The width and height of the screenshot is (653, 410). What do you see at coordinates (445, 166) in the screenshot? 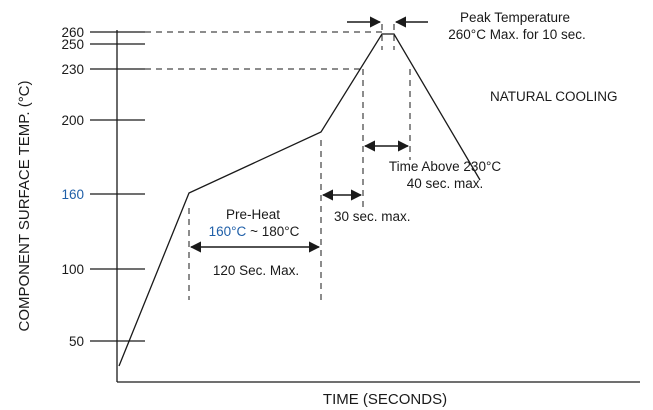
I see `time-above-title-label: Time Above 230°C` at bounding box center [445, 166].